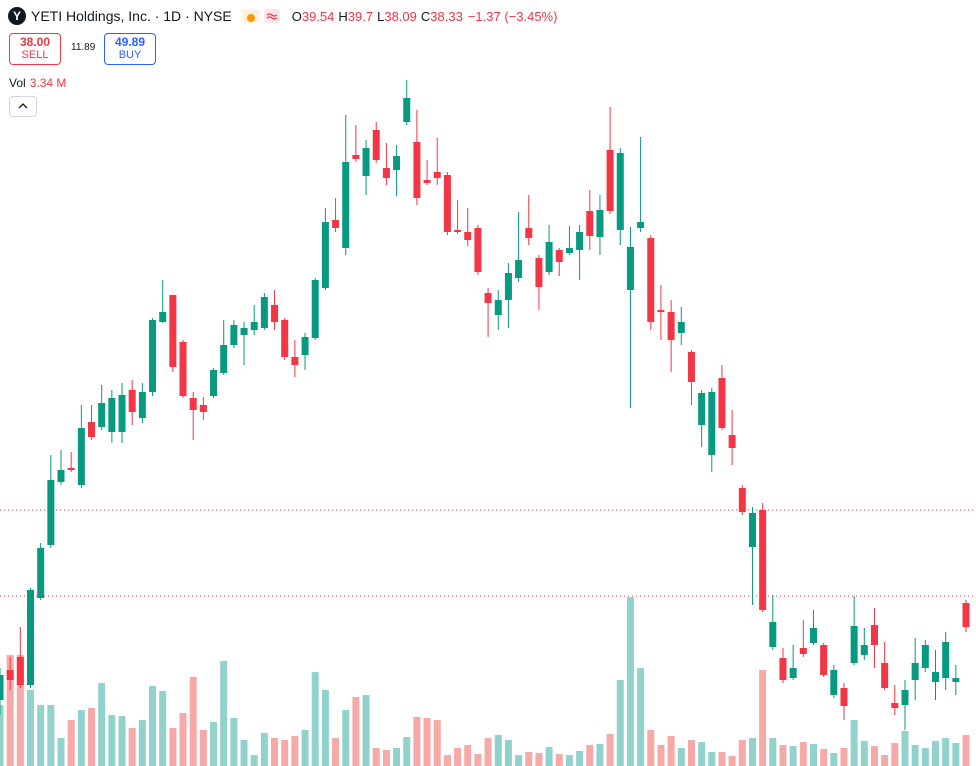 The width and height of the screenshot is (976, 766). I want to click on sell-button: 38.00 SELL, so click(35, 49).